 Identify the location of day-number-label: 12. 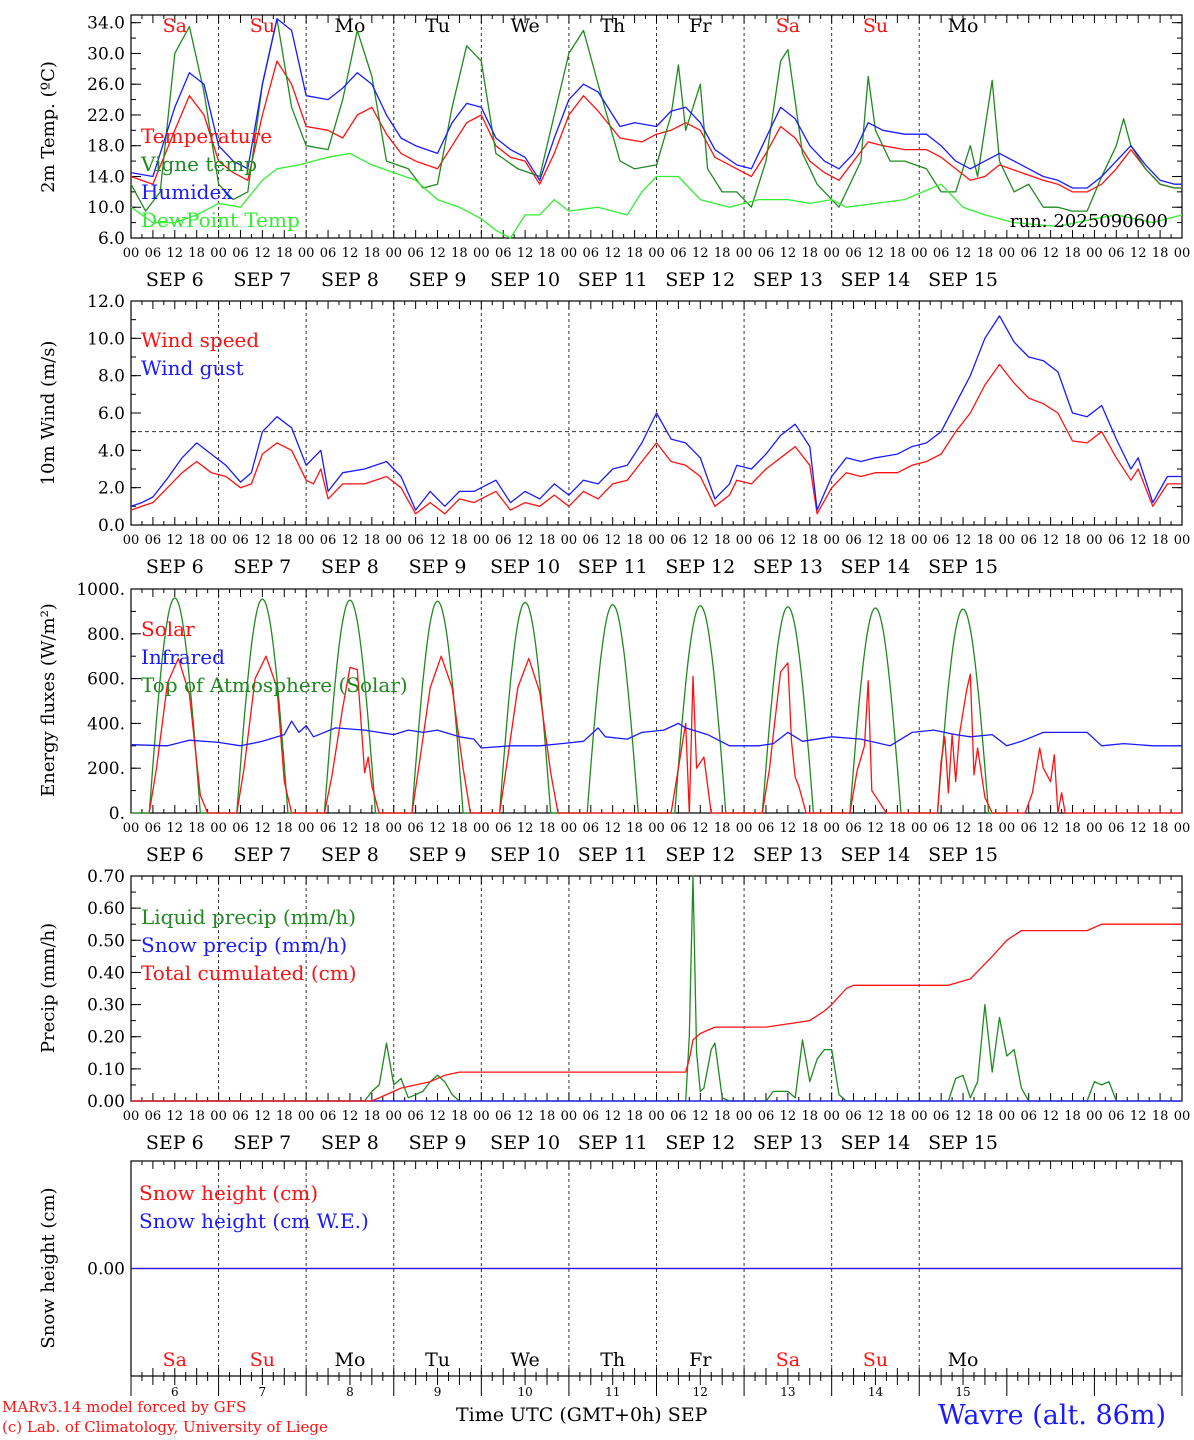
(700, 1392).